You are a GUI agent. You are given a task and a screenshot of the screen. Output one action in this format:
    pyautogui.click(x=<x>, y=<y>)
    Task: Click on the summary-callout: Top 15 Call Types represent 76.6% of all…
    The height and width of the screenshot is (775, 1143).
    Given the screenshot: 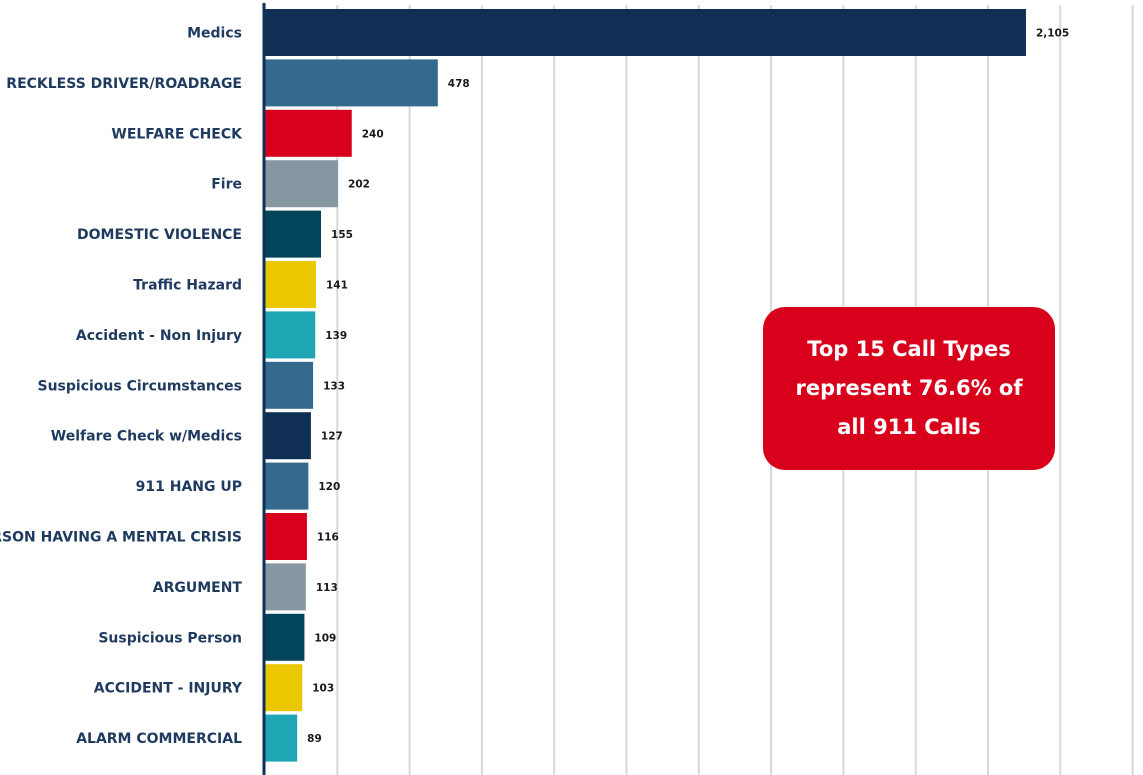 What is the action you would take?
    pyautogui.click(x=909, y=388)
    